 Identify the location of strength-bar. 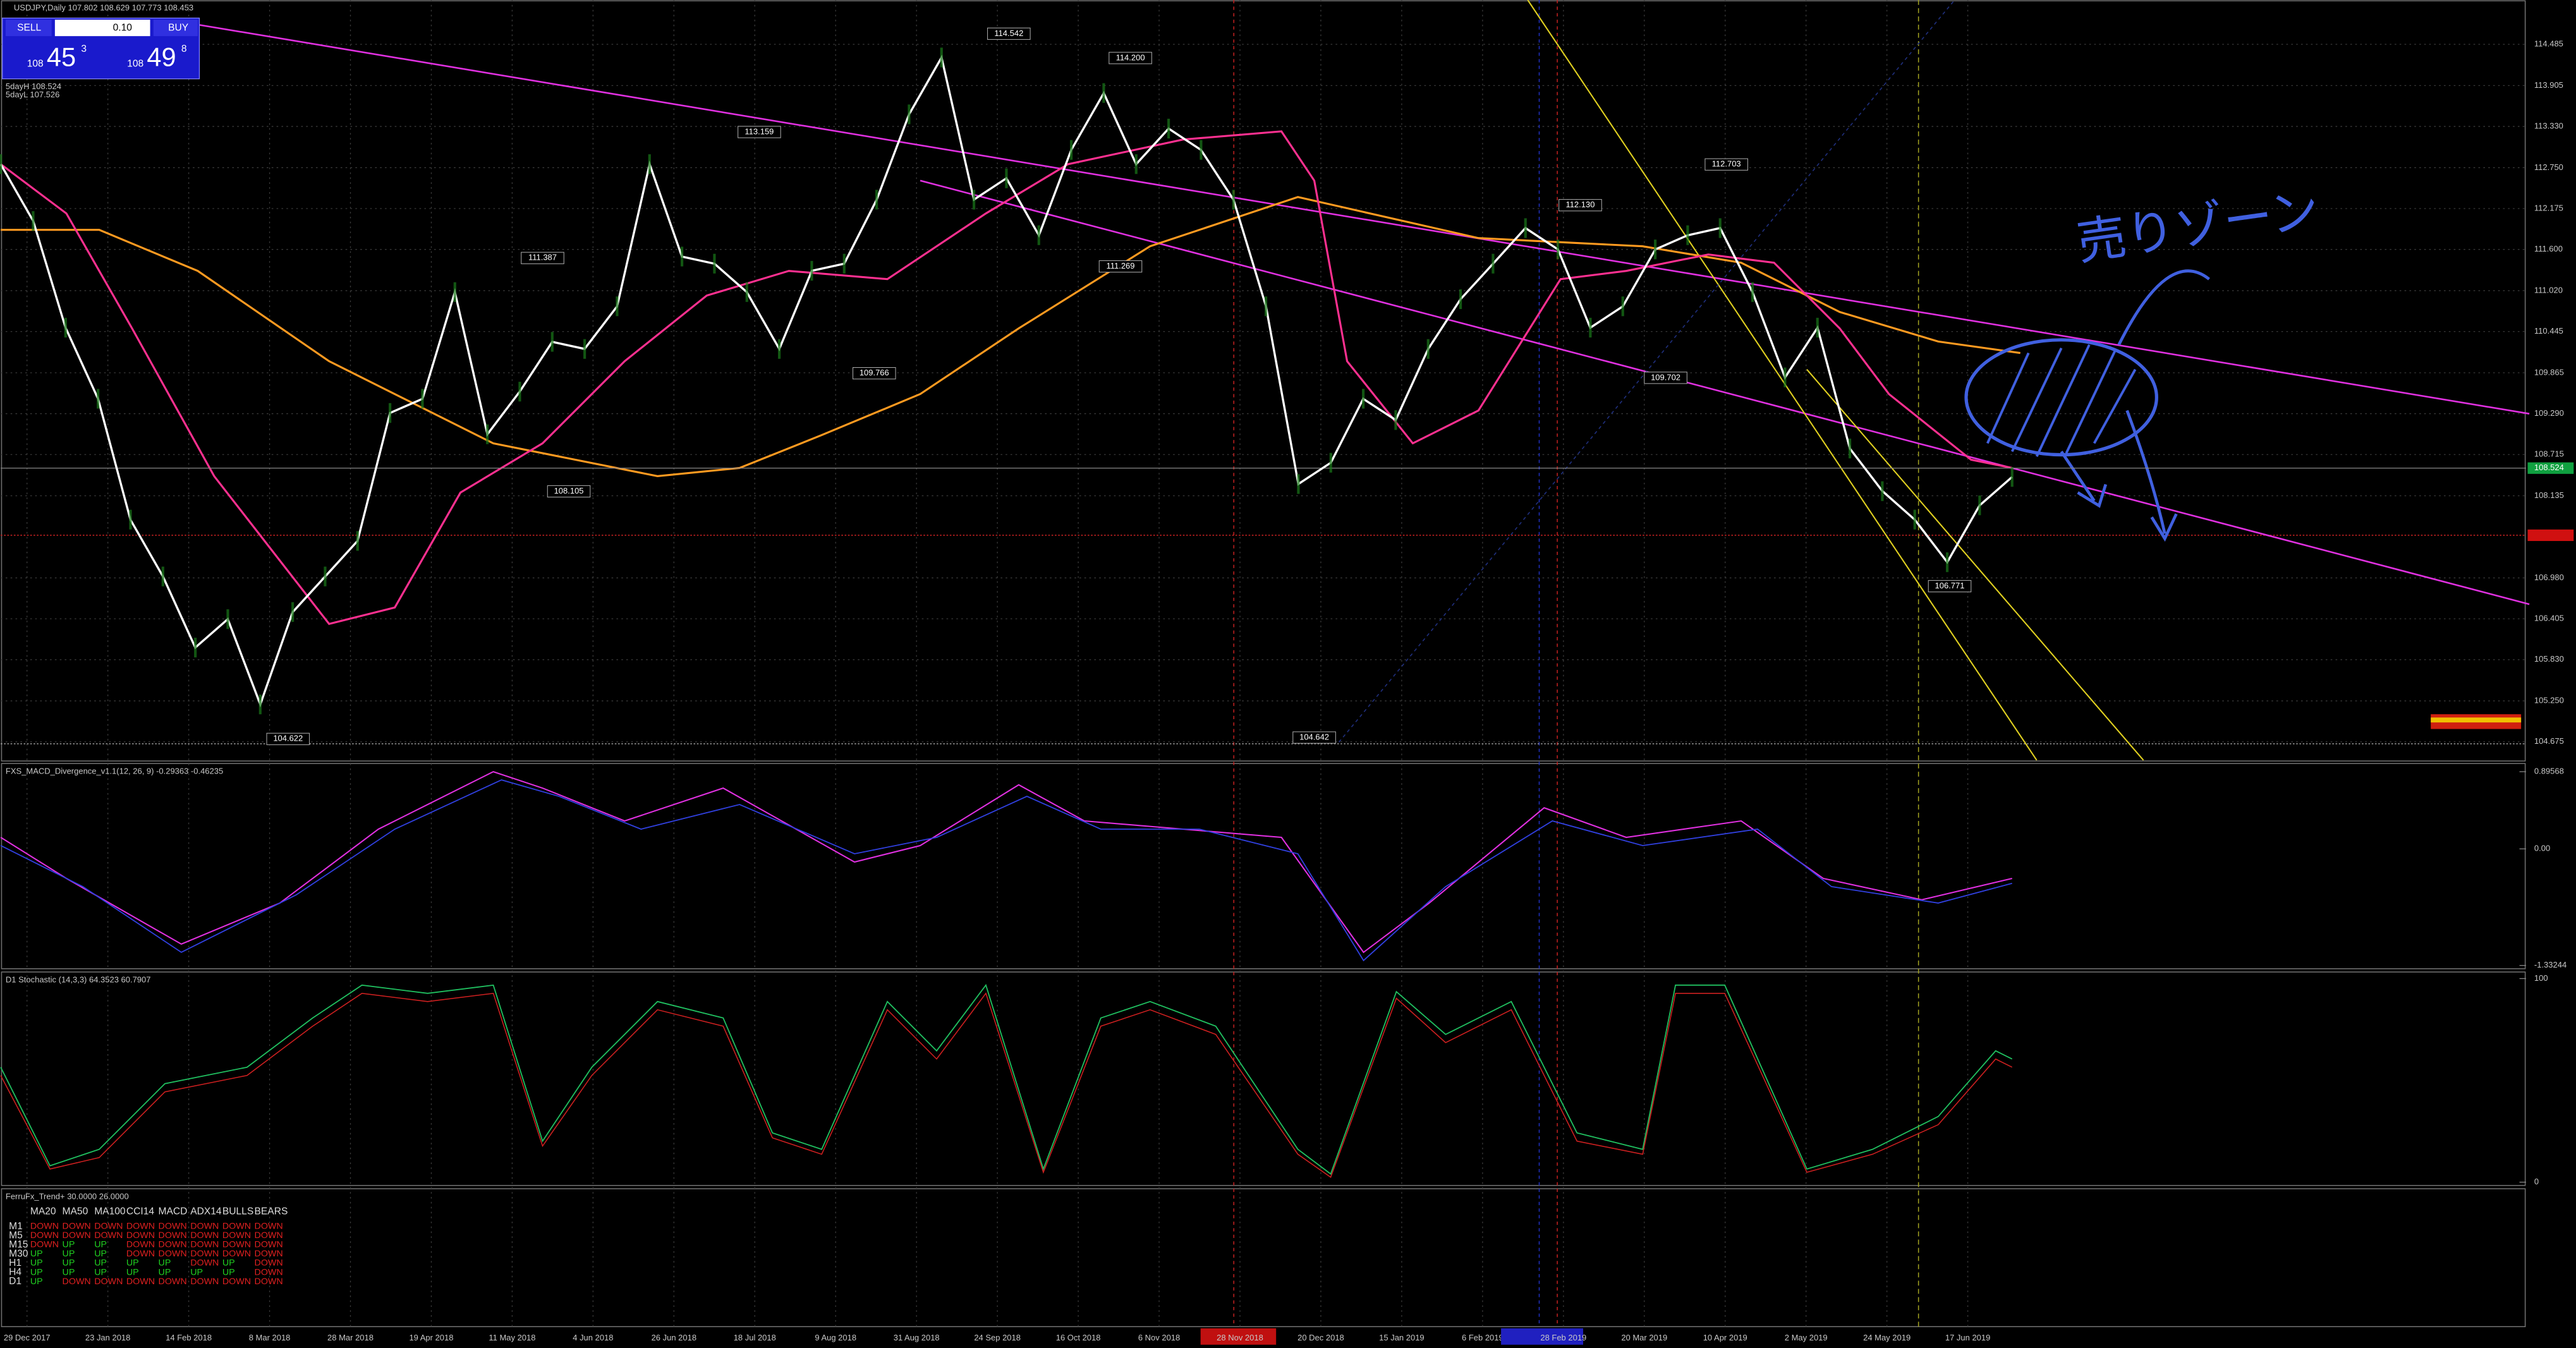
(2476, 720).